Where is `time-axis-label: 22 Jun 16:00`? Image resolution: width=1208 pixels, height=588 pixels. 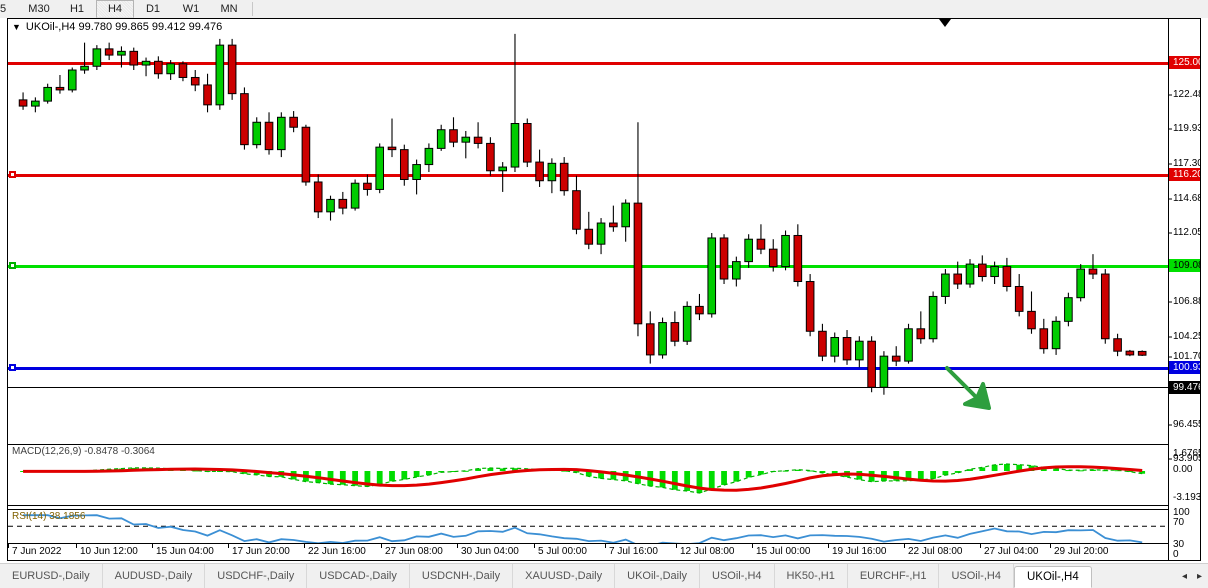 time-axis-label: 22 Jun 16:00 is located at coordinates (337, 551).